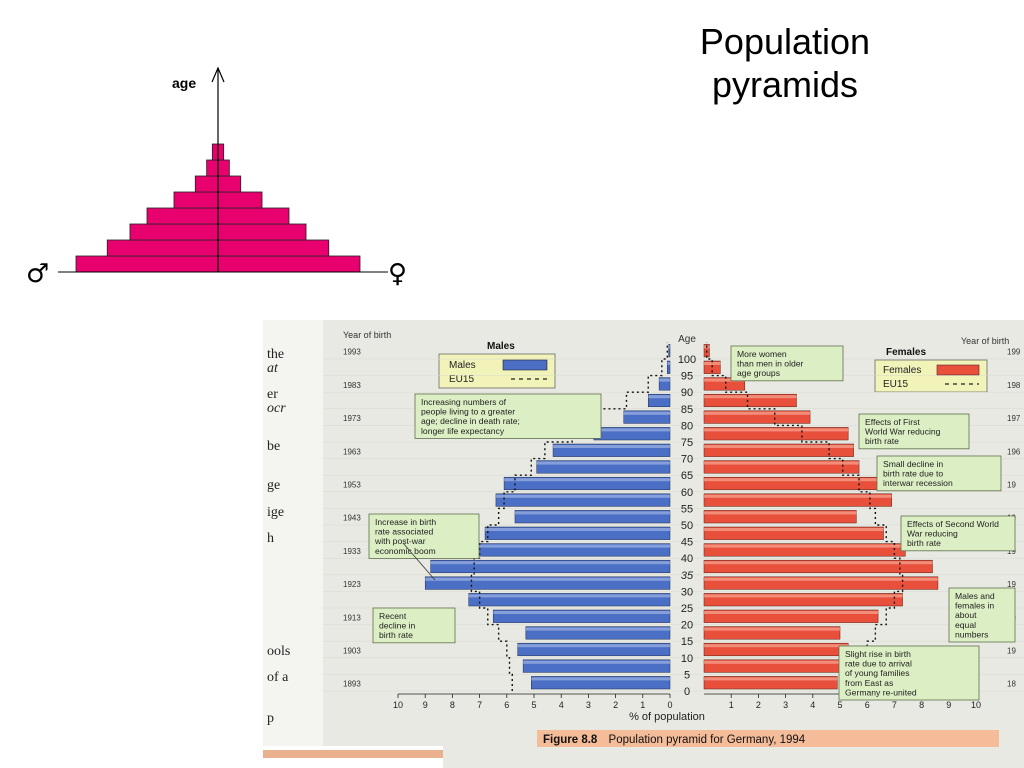  I want to click on margin-word: at, so click(273, 368).